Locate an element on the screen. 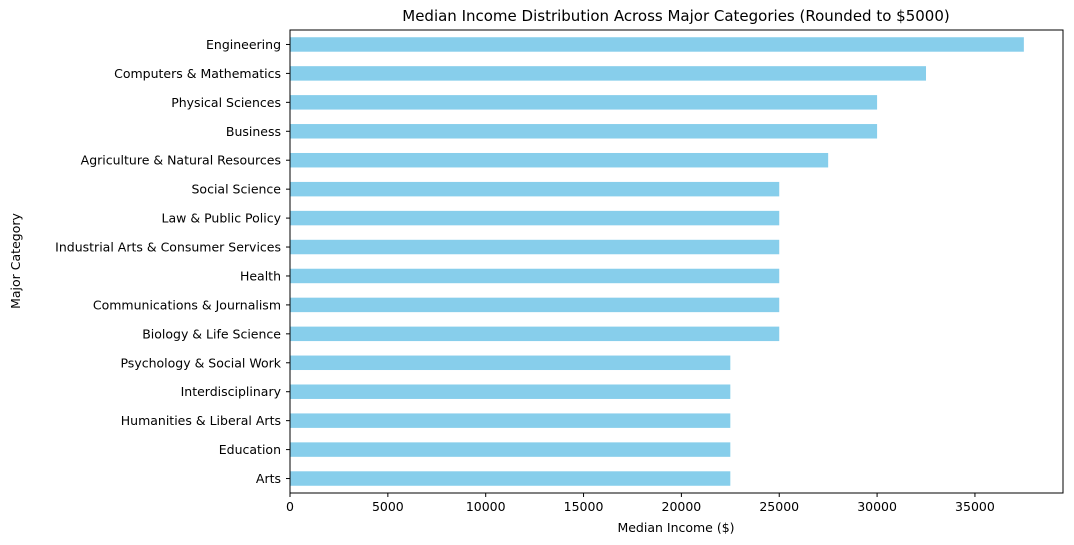 The width and height of the screenshot is (1074, 545). y-tick-label: Psychology & Social Work is located at coordinates (200, 362).